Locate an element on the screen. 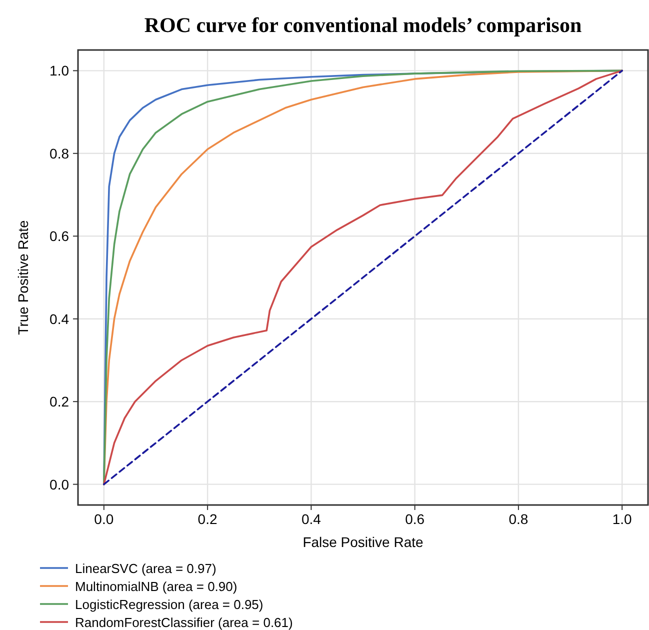 This screenshot has height=630, width=649. y-tick-label: 0.4 is located at coordinates (60, 318).